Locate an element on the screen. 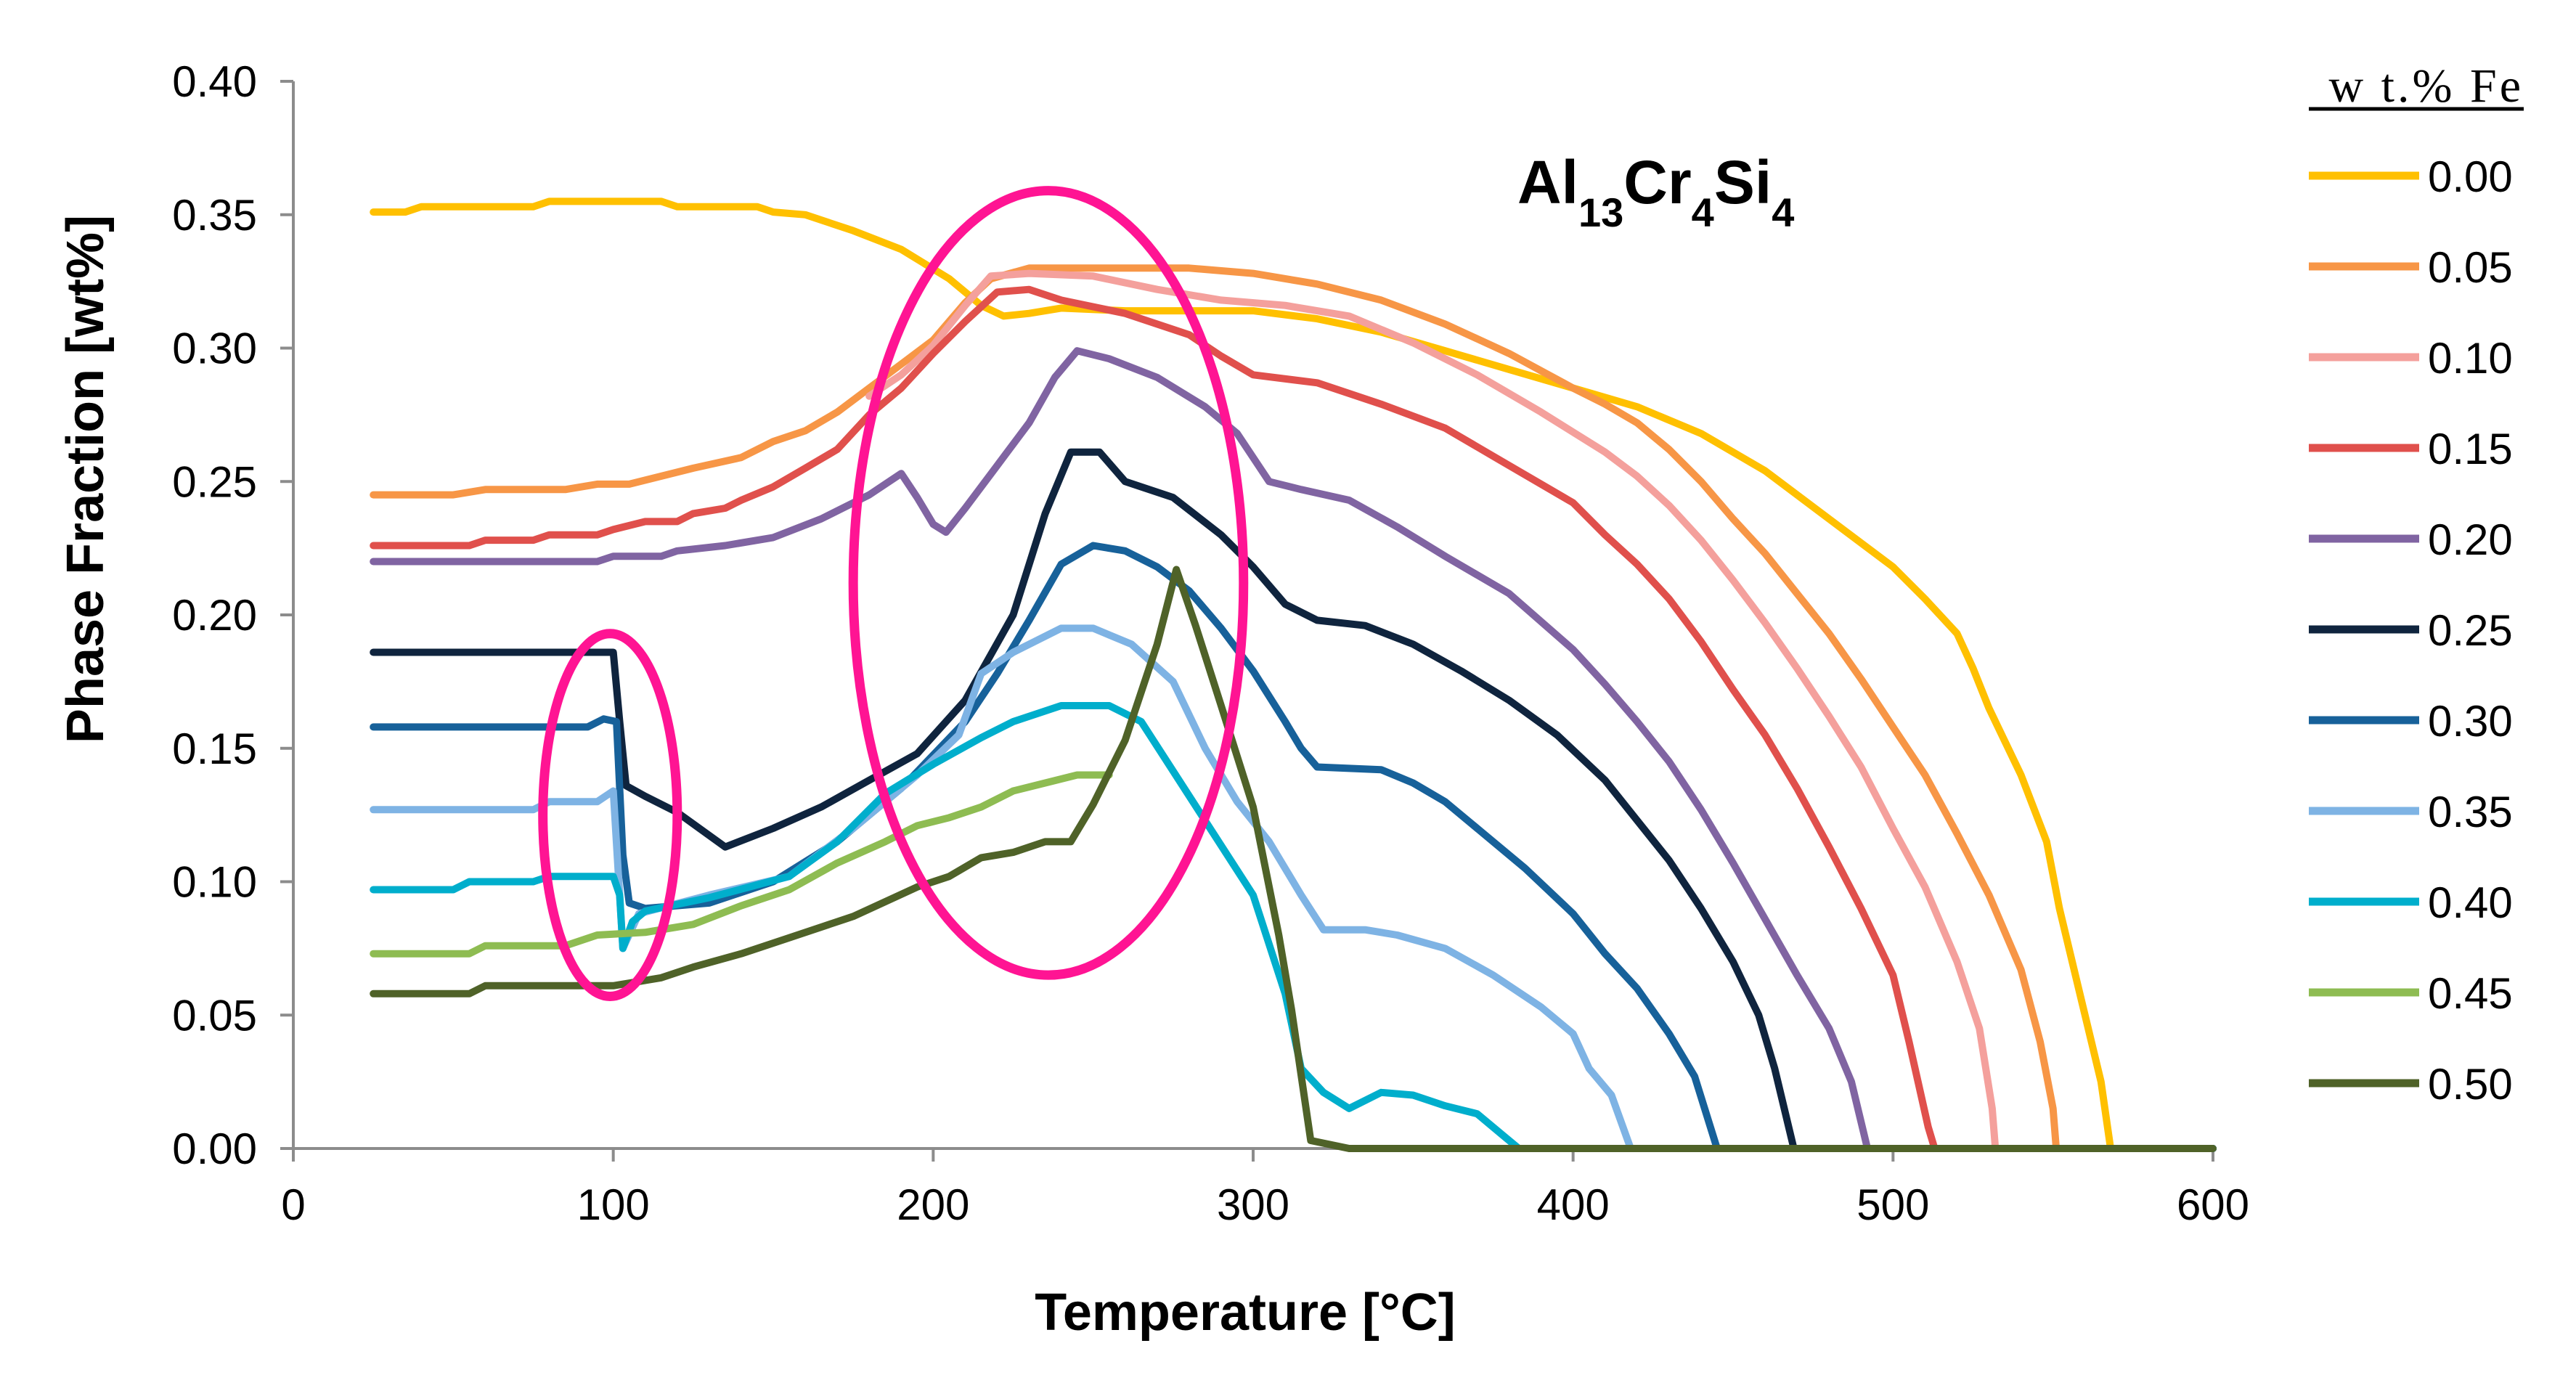 The height and width of the screenshot is (1375, 2576). x-tick-label: 600 is located at coordinates (2213, 1204).